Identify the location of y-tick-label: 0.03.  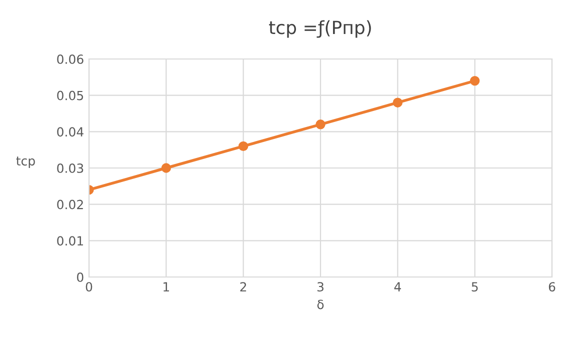
(70, 168).